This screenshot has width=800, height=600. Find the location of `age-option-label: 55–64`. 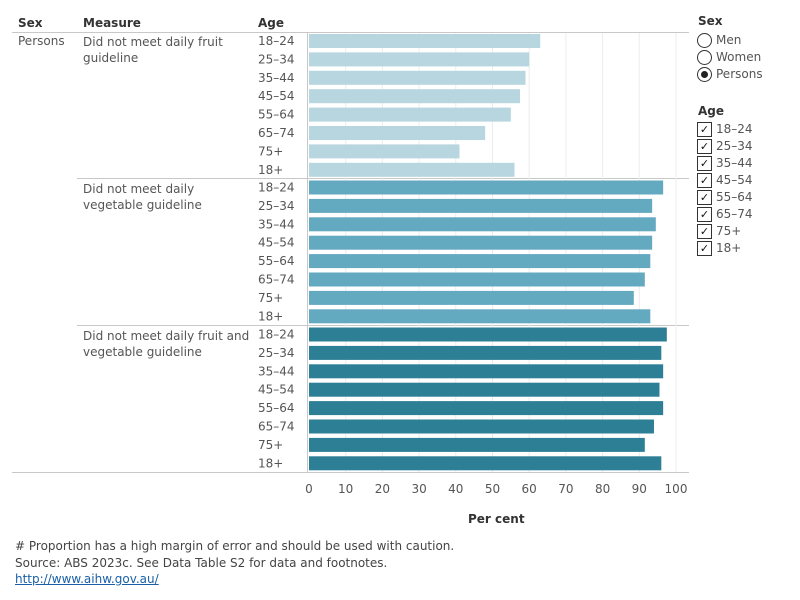

age-option-label: 55–64 is located at coordinates (734, 197).